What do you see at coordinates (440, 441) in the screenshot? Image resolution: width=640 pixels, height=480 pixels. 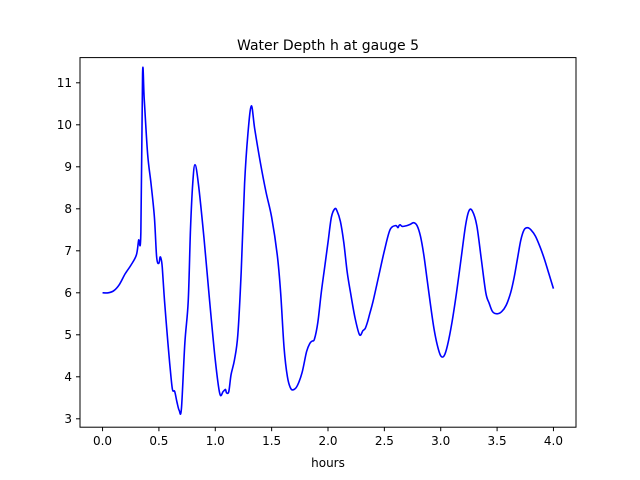 I see `x-tick-label: 3.0` at bounding box center [440, 441].